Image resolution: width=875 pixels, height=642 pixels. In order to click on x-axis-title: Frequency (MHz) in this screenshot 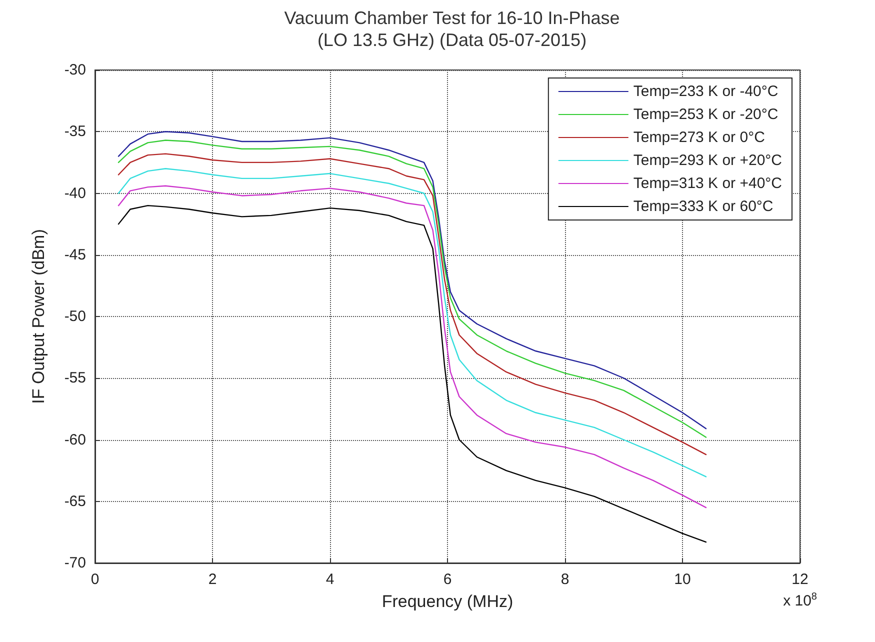, I will do `click(448, 601)`.